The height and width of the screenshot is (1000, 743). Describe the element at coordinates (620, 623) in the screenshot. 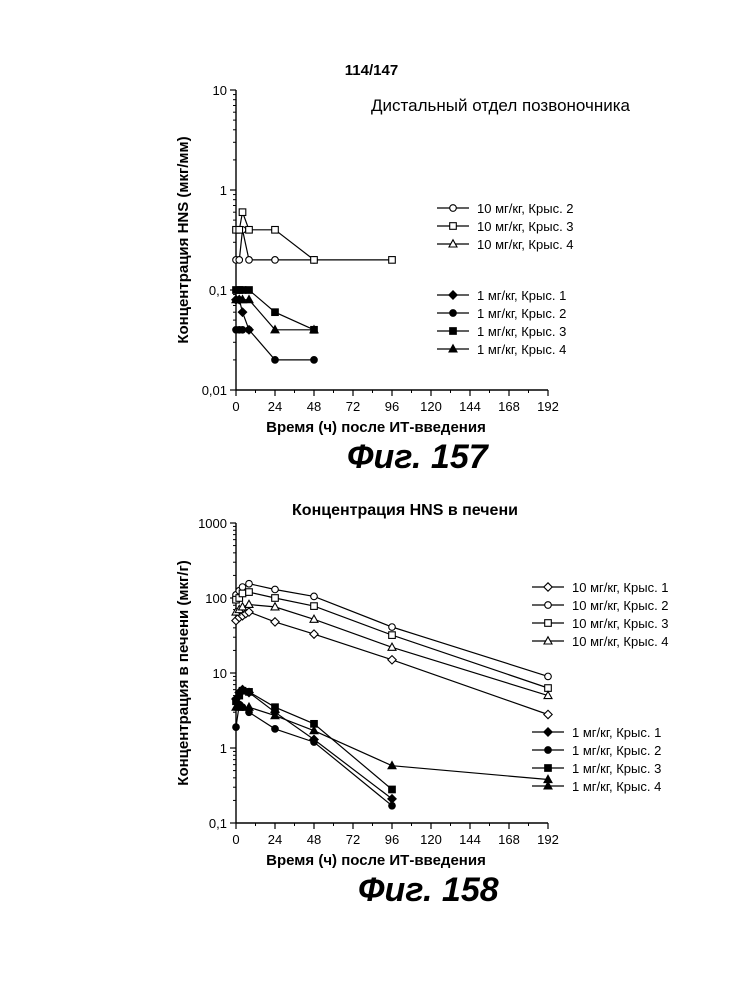

I see `legend-label: 10 мг/кг, Крыс. 3` at that location.